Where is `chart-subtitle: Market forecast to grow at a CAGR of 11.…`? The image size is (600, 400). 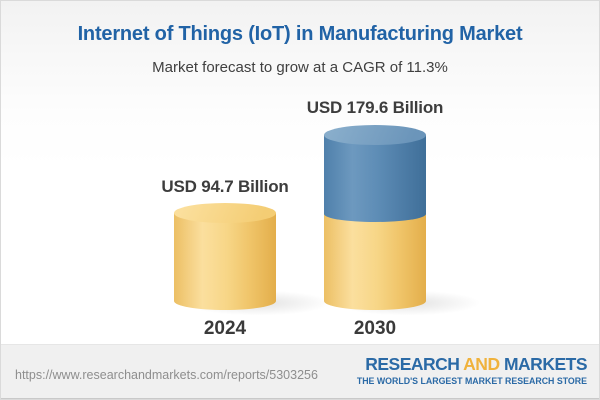 chart-subtitle: Market forecast to grow at a CAGR of 11.… is located at coordinates (300, 67).